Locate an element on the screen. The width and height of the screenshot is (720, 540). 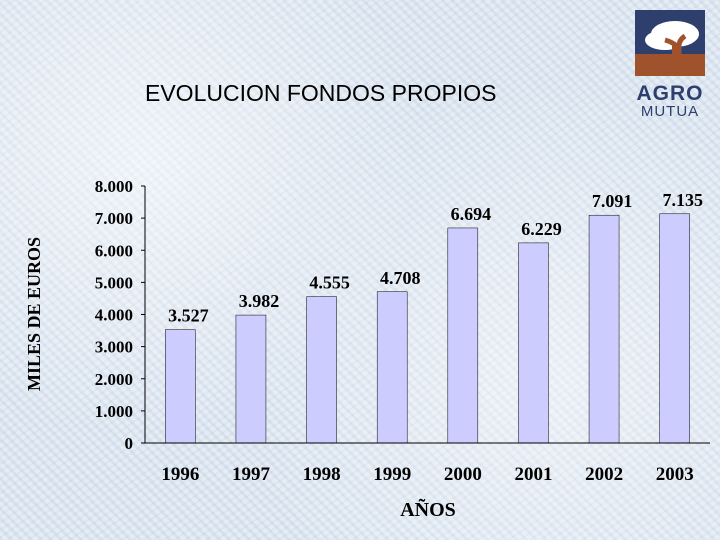
agromutua-logo: AGRO MUTUA is located at coordinates (671, 65).